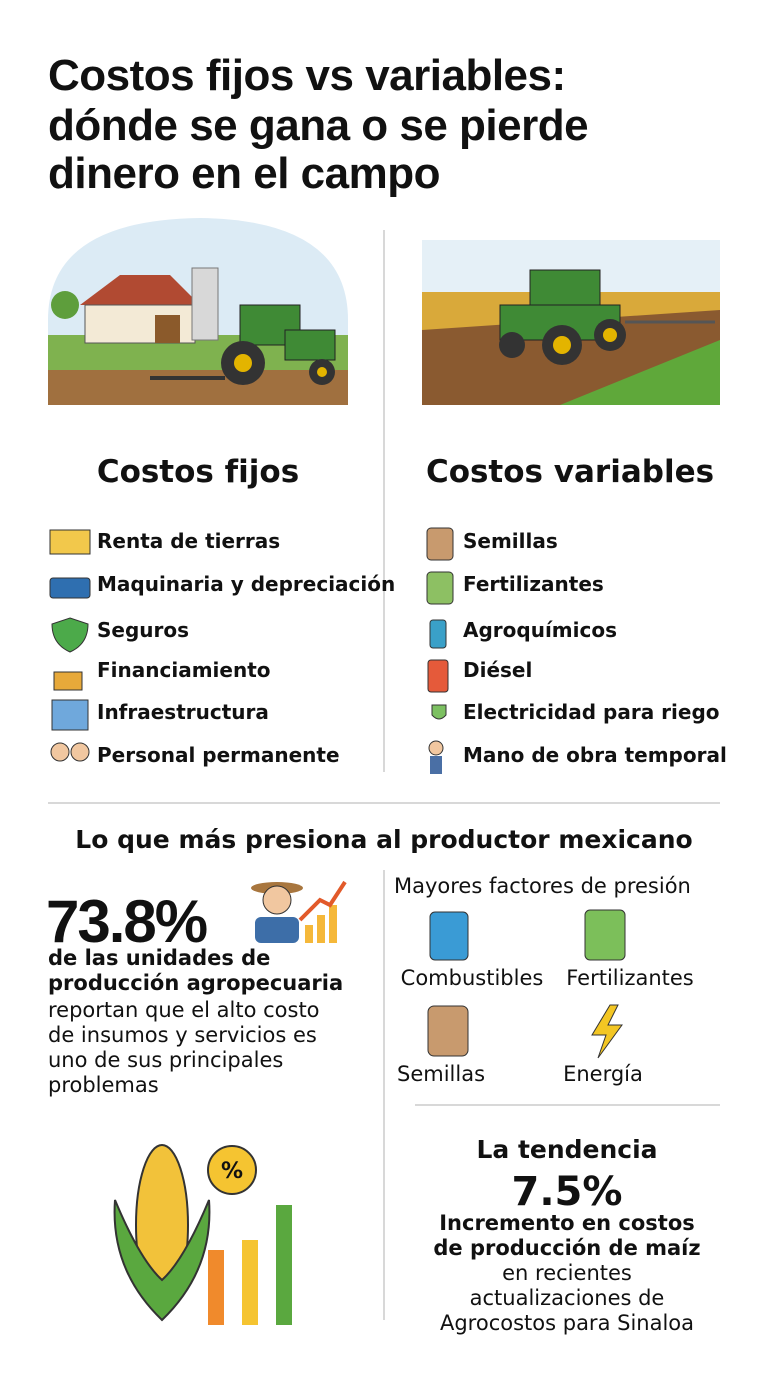 The height and width of the screenshot is (1380, 768). What do you see at coordinates (165, 1060) in the screenshot?
I see `stat-text-line: uno de sus principales` at bounding box center [165, 1060].